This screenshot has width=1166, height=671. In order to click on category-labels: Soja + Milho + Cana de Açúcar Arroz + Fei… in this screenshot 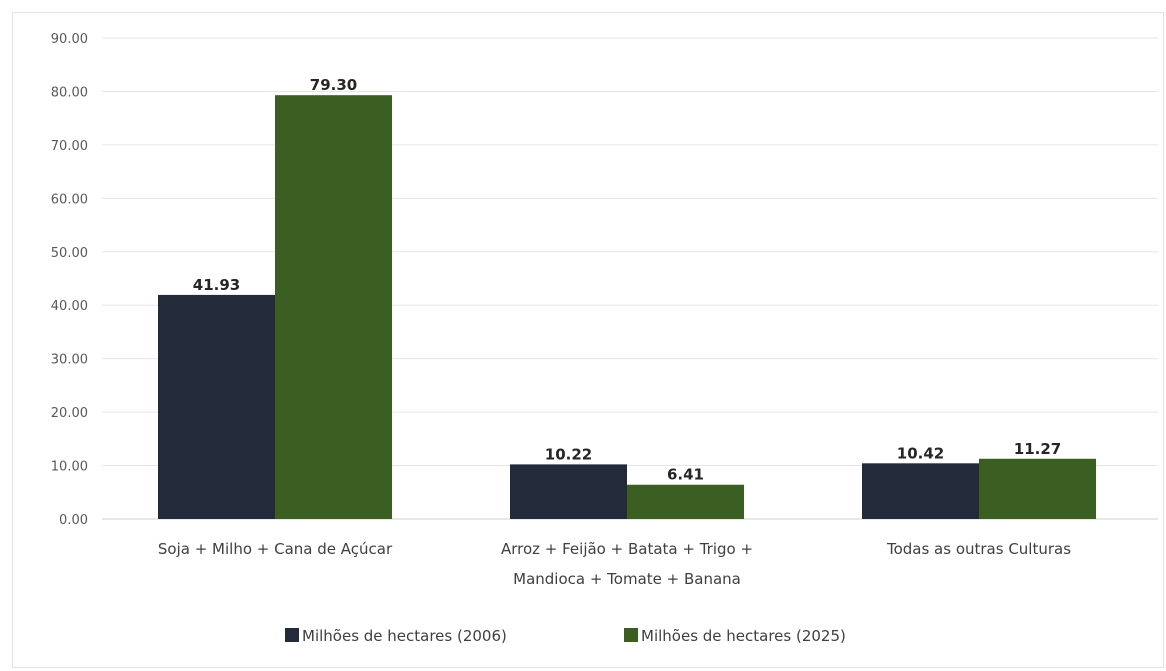, I will do `click(614, 564)`.